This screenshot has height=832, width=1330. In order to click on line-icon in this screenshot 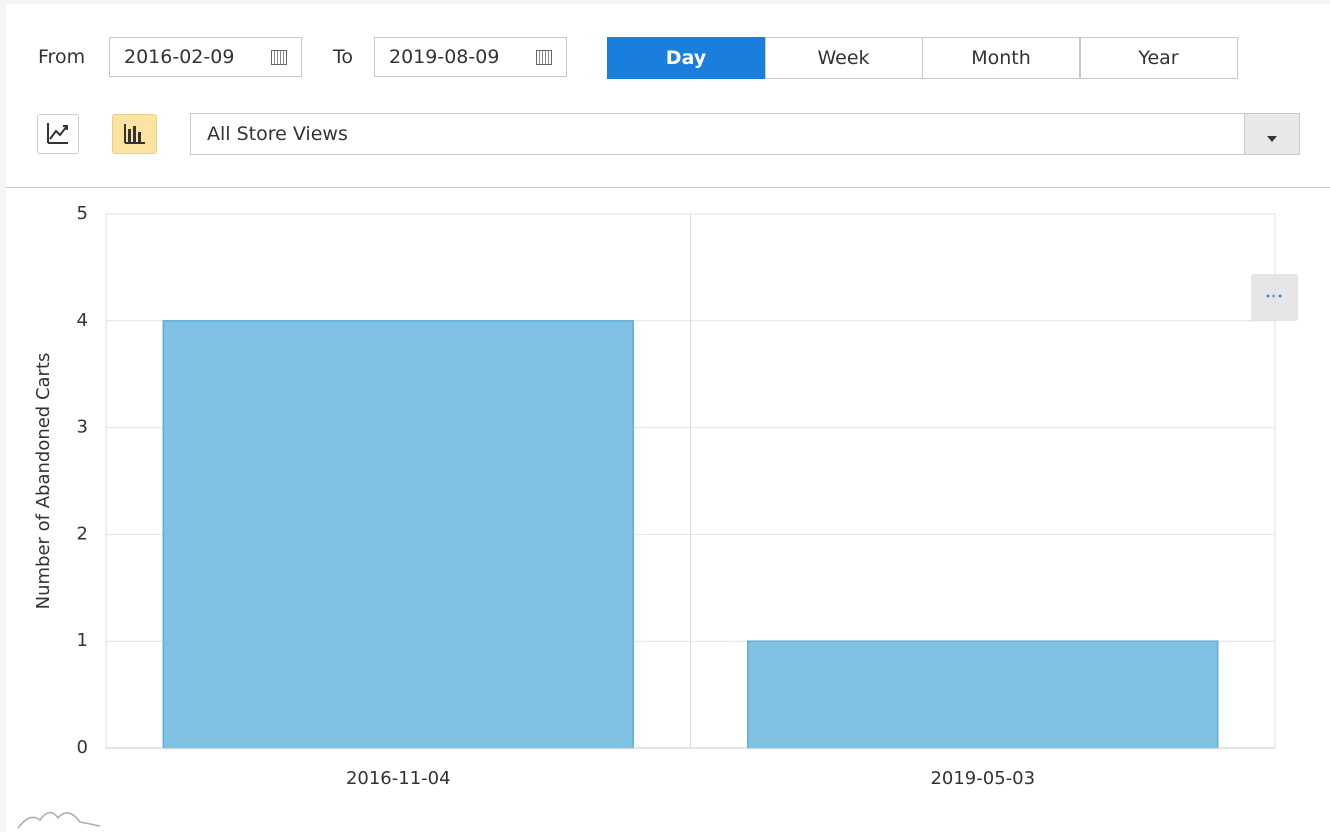, I will do `click(57, 133)`.